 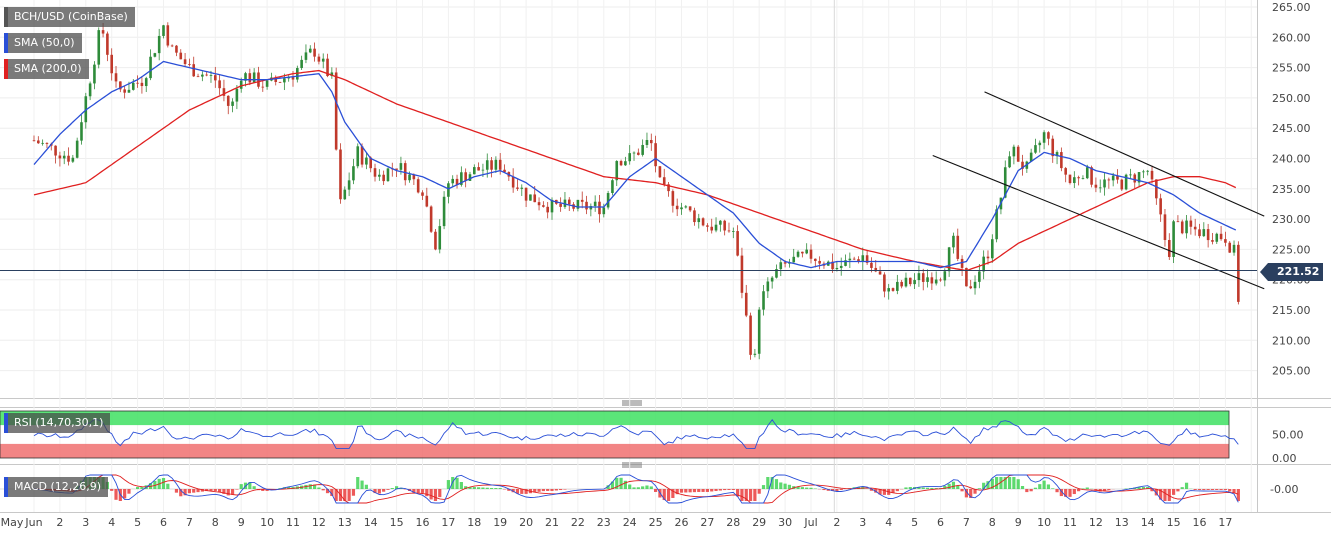 I want to click on sma50-swatch, so click(x=6, y=43).